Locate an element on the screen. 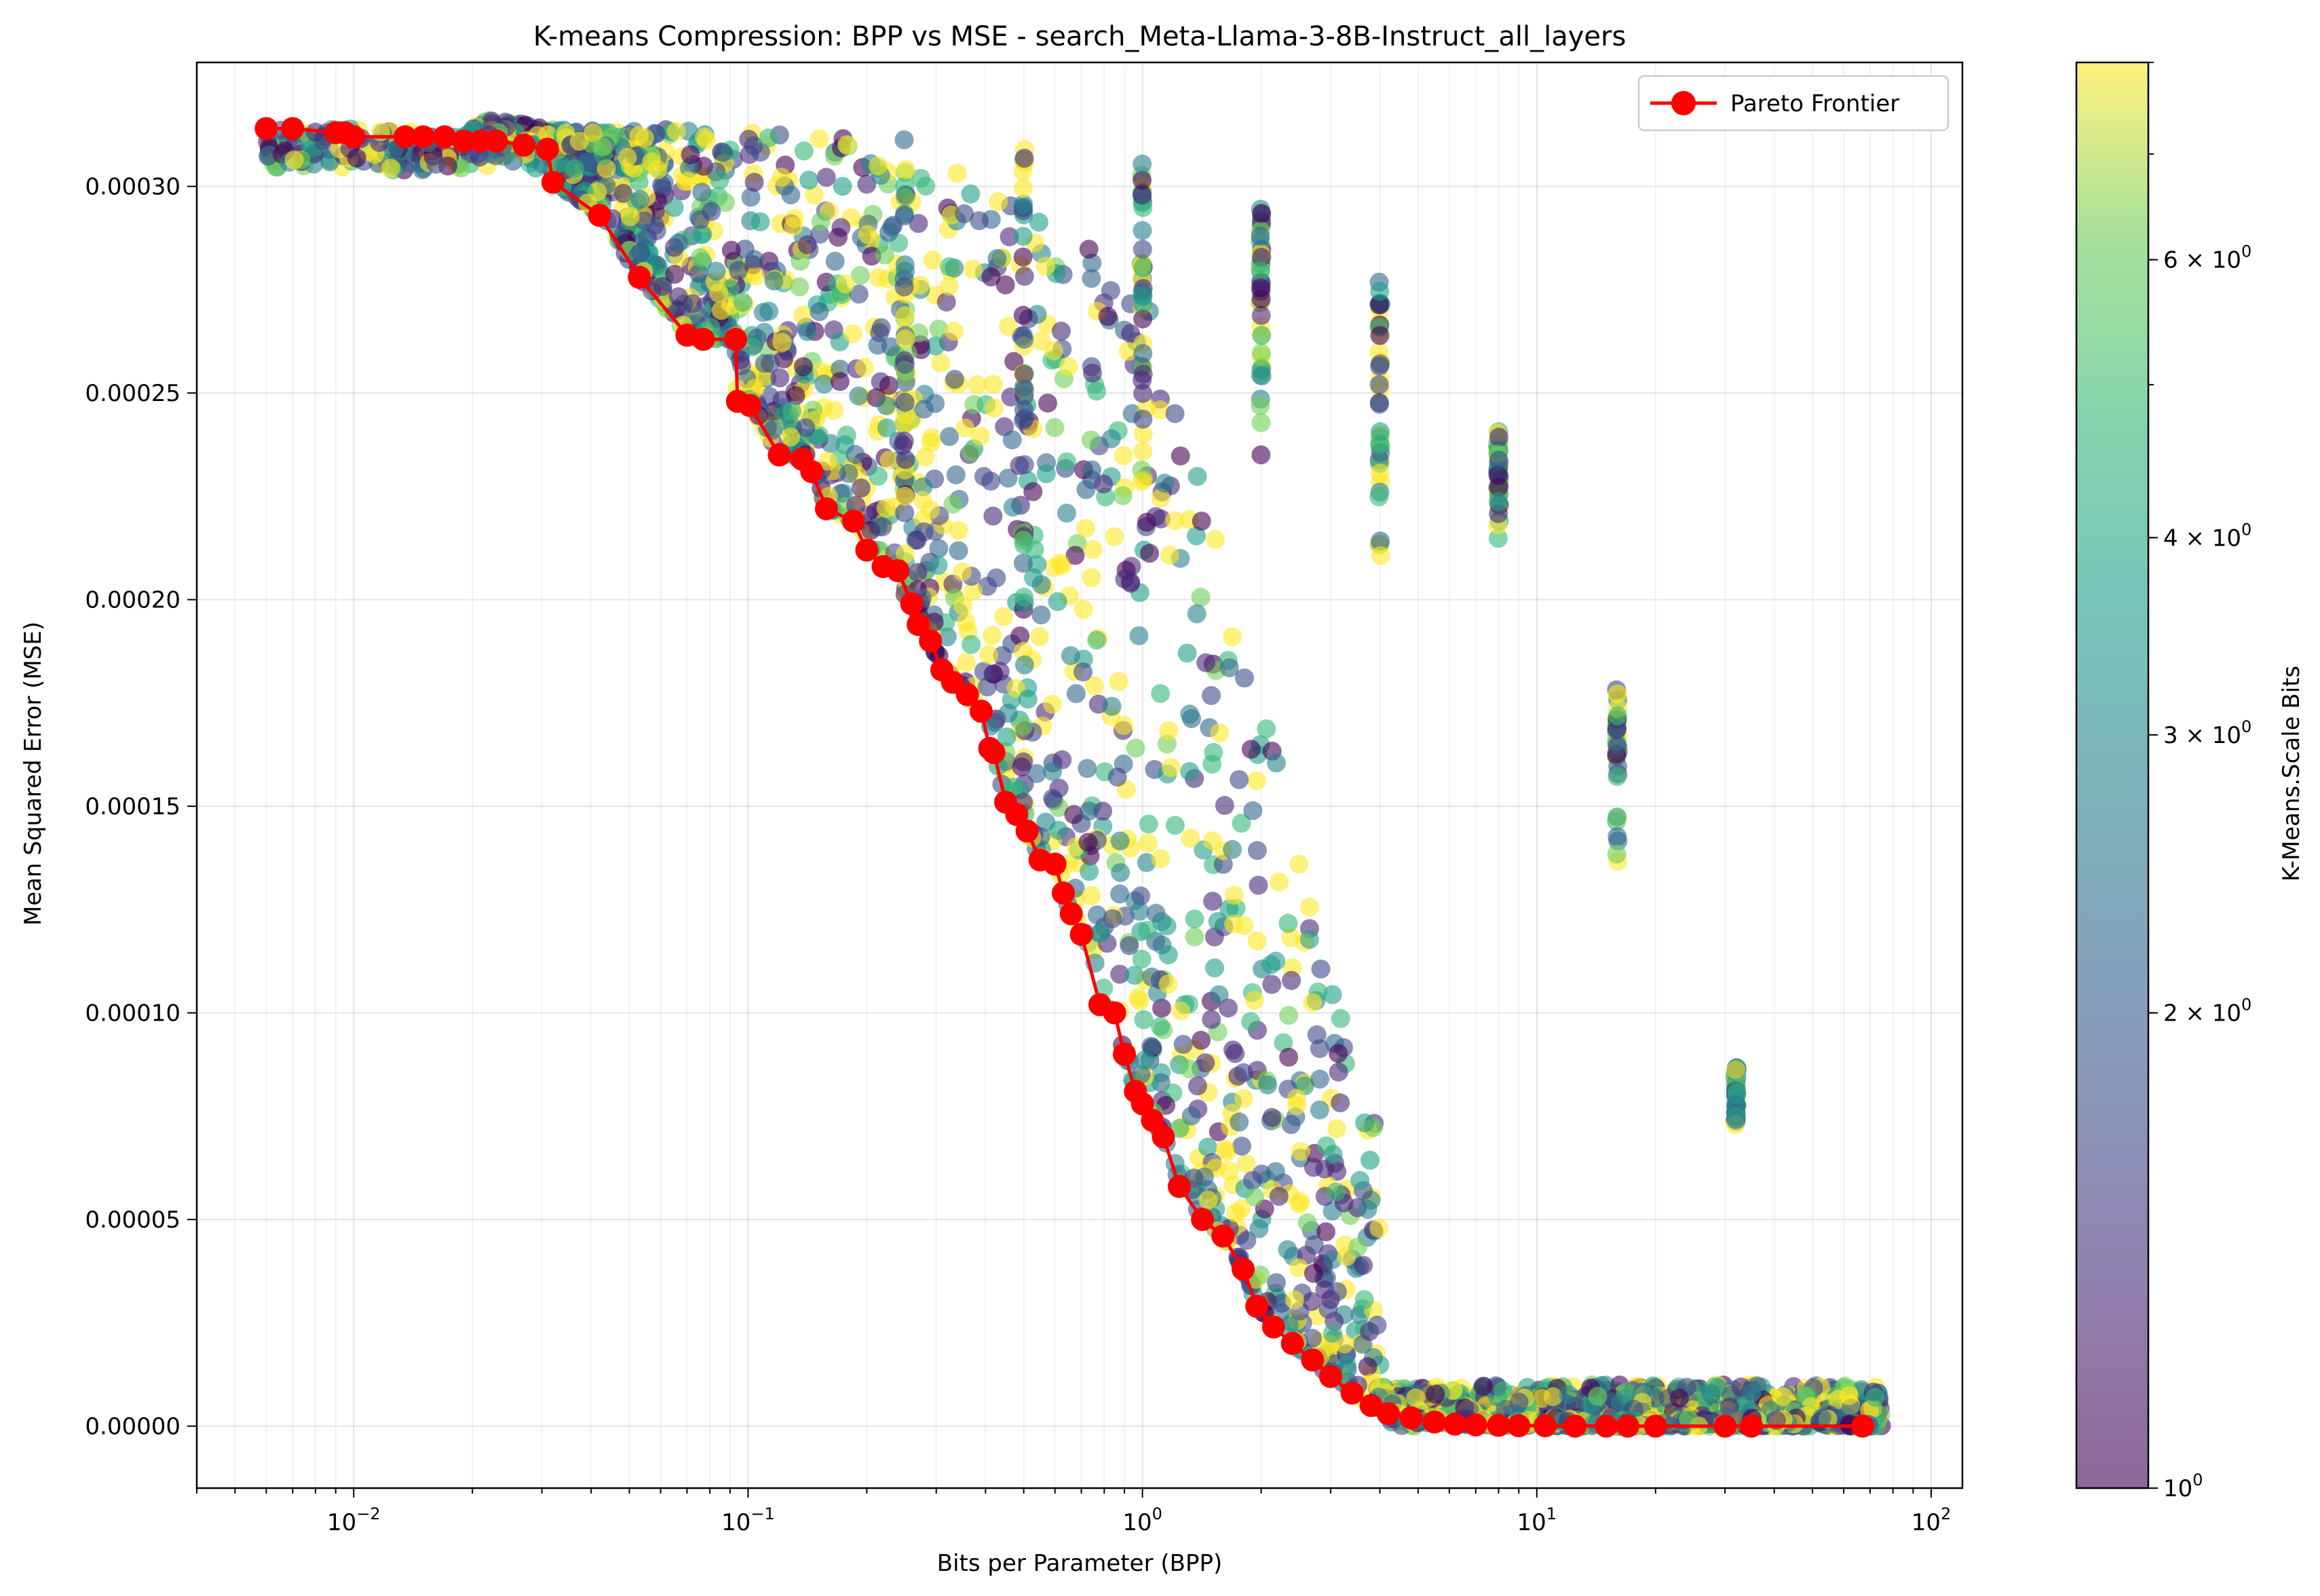 The height and width of the screenshot is (1596, 2320). y-tick-label: 0.00030 is located at coordinates (133, 188).